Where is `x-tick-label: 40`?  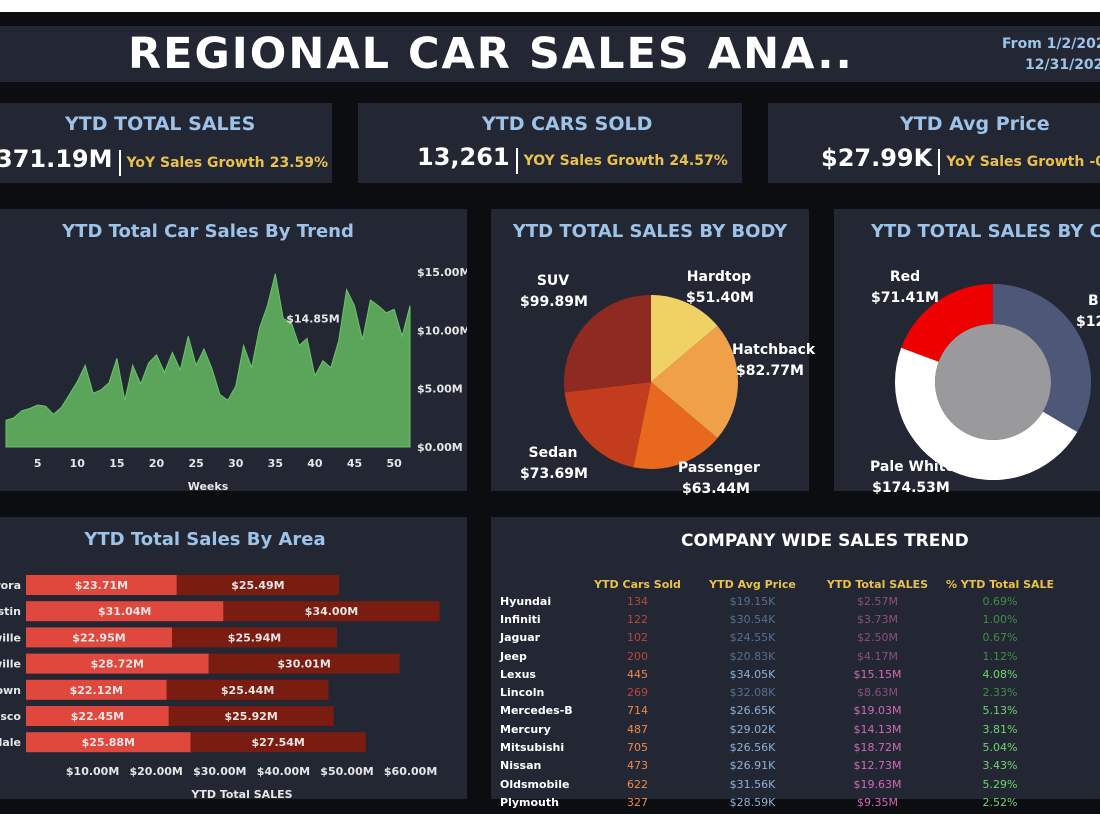
x-tick-label: 40 is located at coordinates (315, 463).